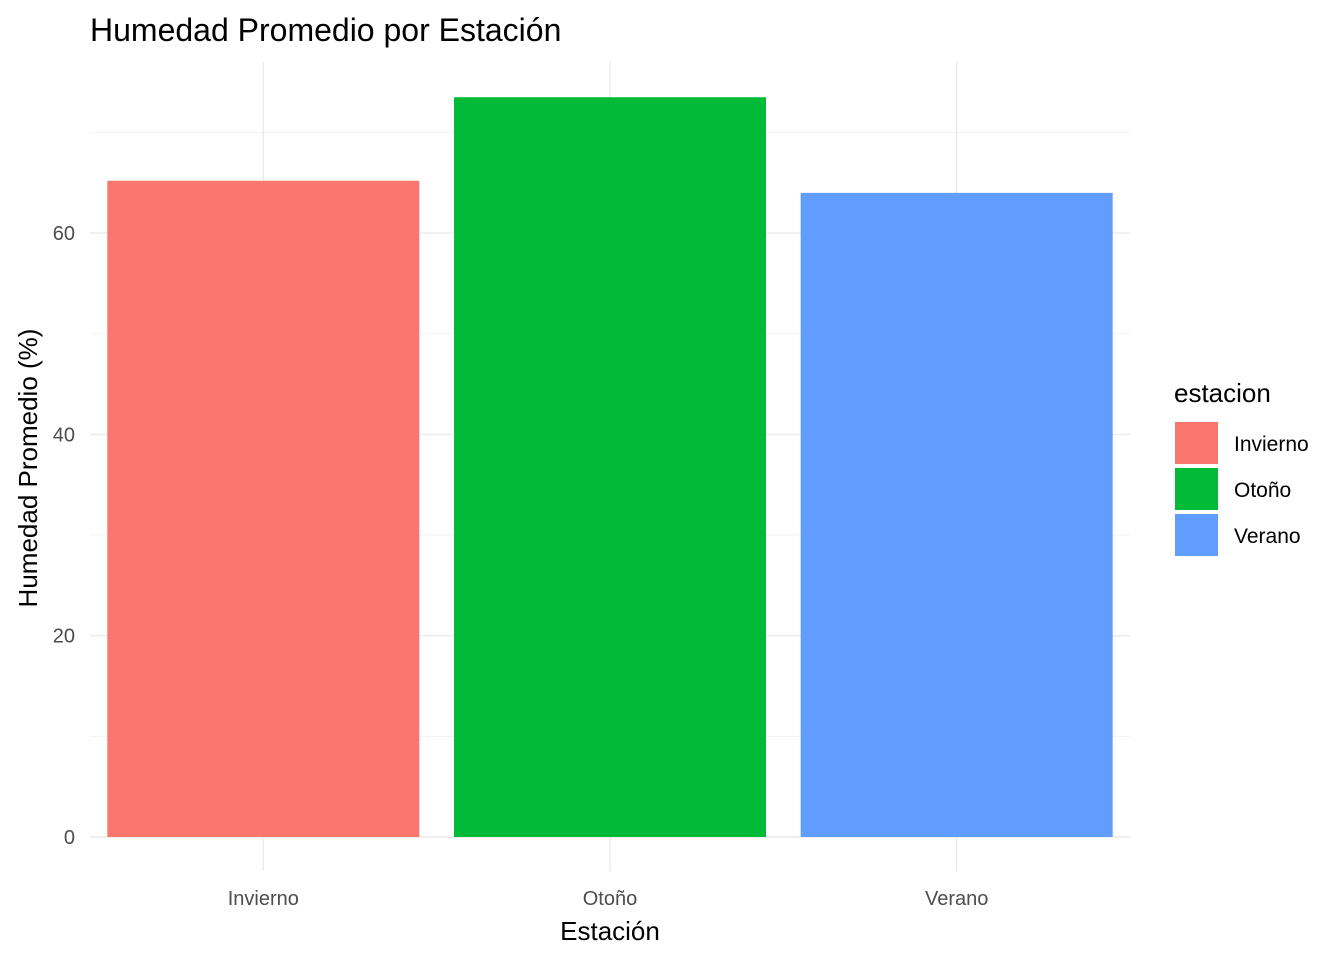 This screenshot has width=1344, height=960. What do you see at coordinates (1196, 443) in the screenshot?
I see `legend-key-invierno` at bounding box center [1196, 443].